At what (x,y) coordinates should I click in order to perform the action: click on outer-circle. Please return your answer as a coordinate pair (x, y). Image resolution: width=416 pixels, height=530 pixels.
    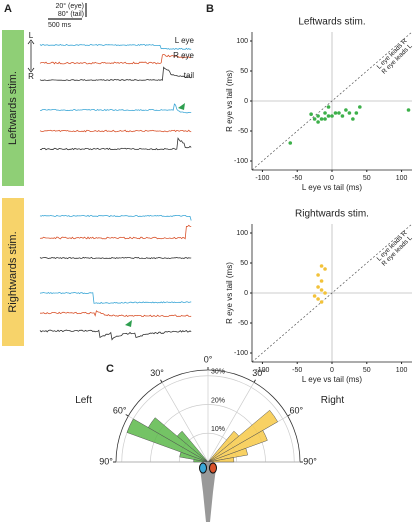
    Looking at the image, I should click on (208, 416).